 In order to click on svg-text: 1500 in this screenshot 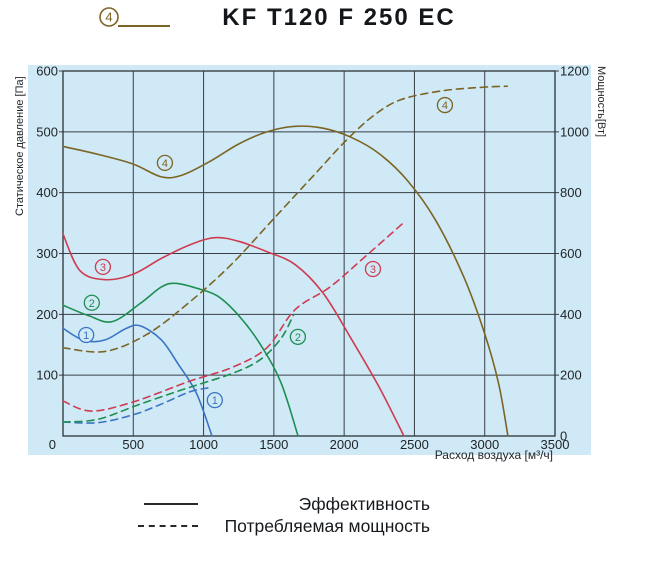, I will do `click(273, 444)`.